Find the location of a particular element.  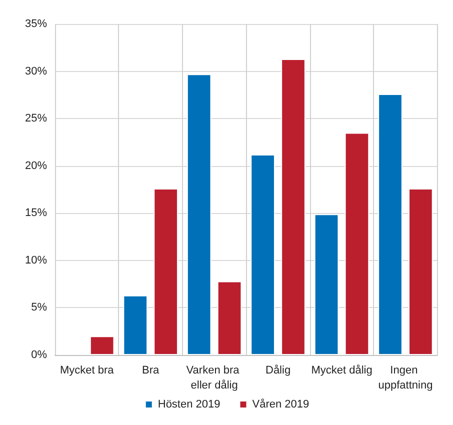

x-tick-label: Dålig is located at coordinates (278, 370).